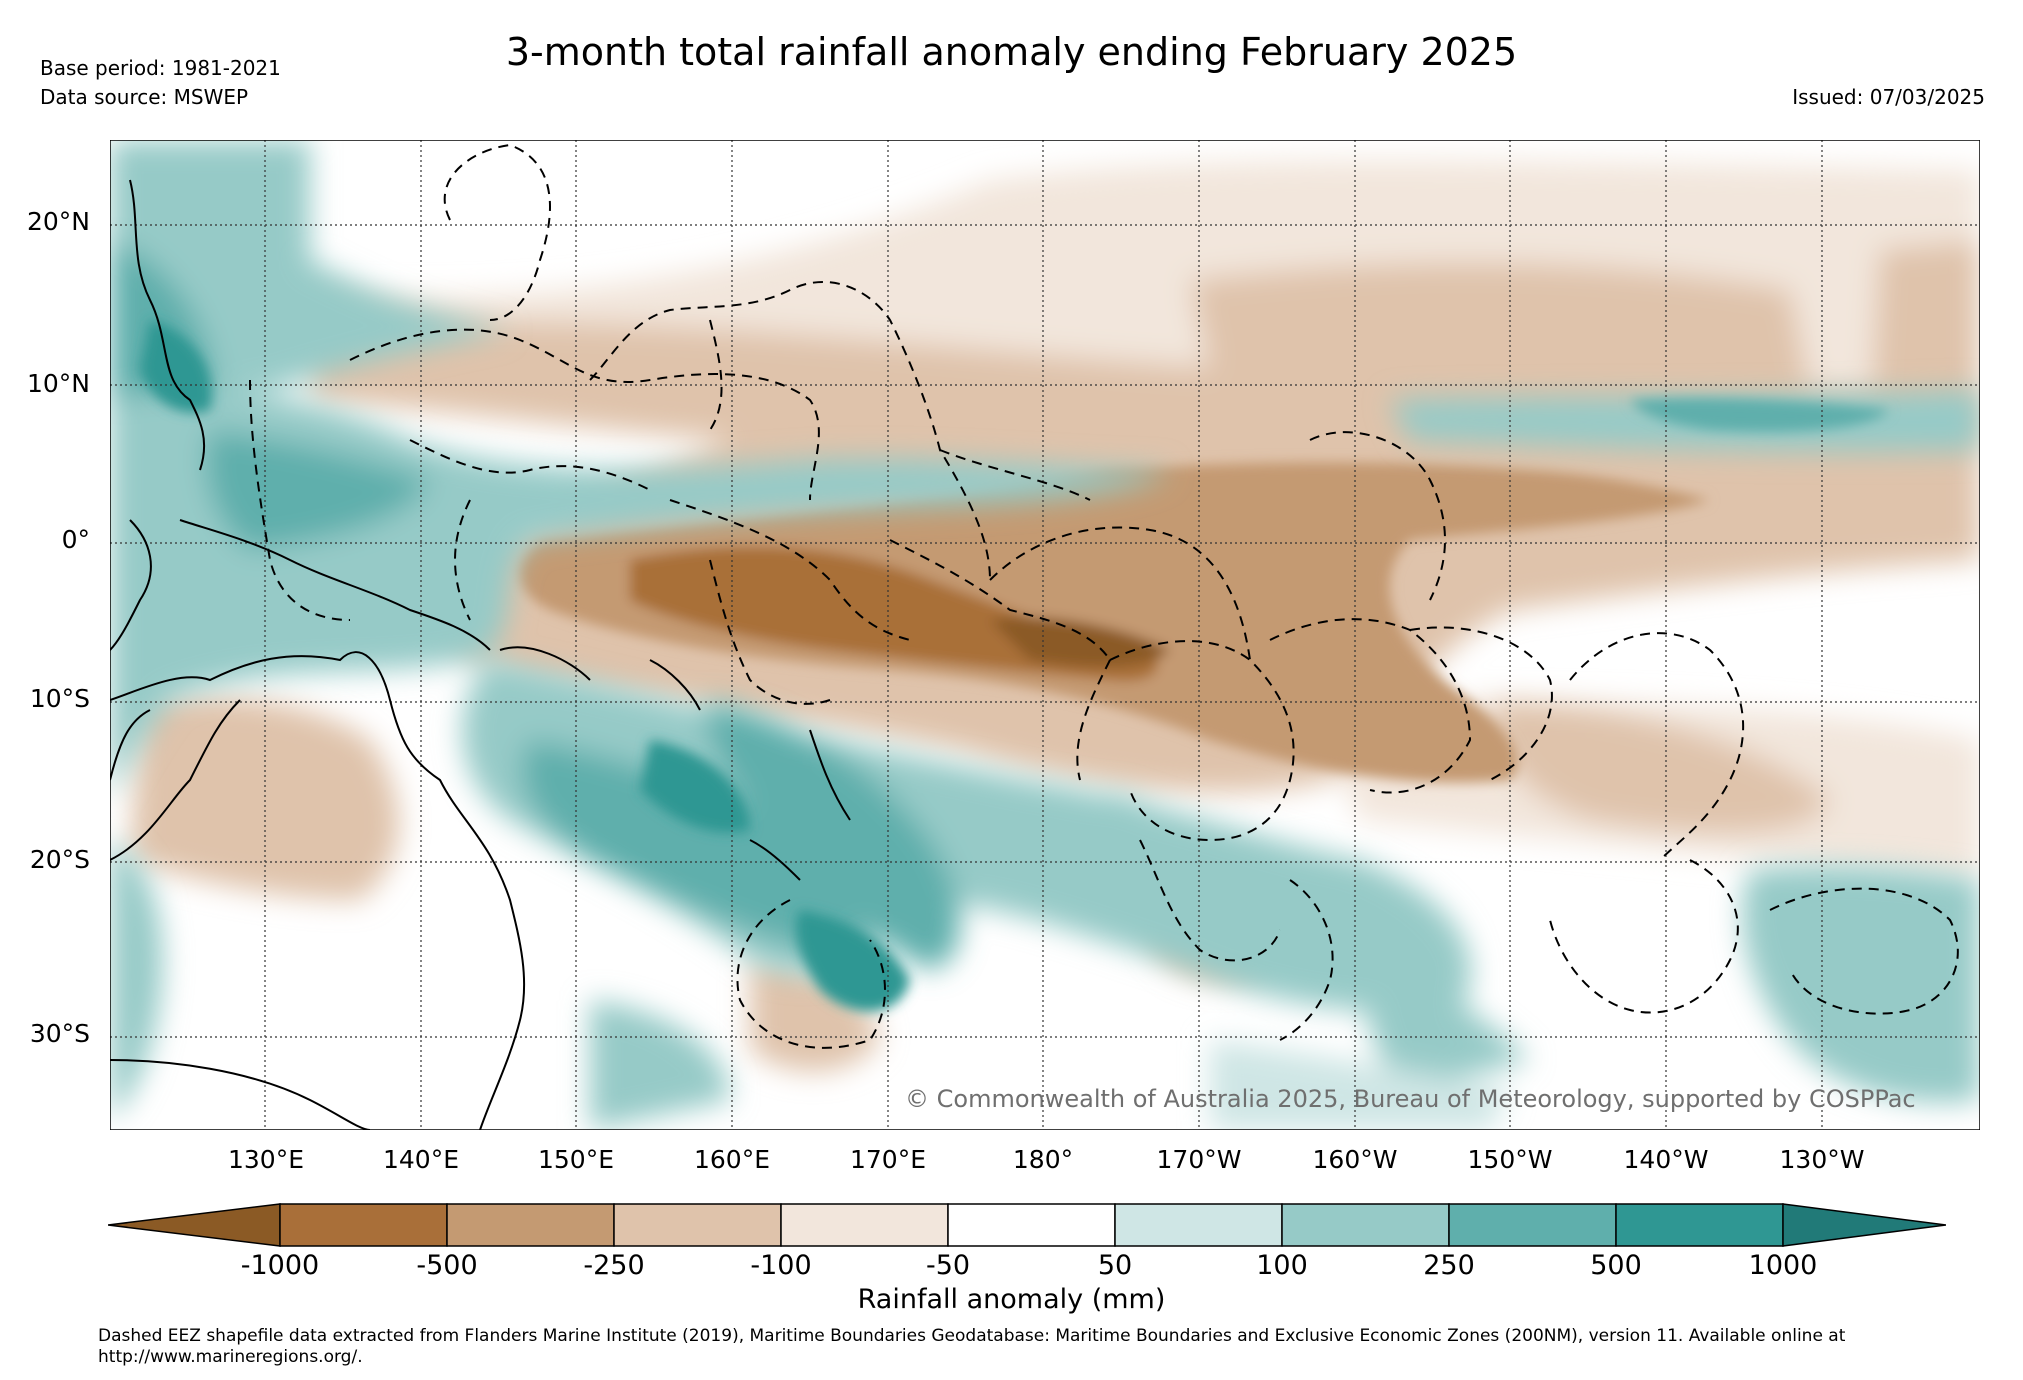 The image size is (2023, 1380). What do you see at coordinates (732, 1159) in the screenshot?
I see `longitude-label-160e: 160°E` at bounding box center [732, 1159].